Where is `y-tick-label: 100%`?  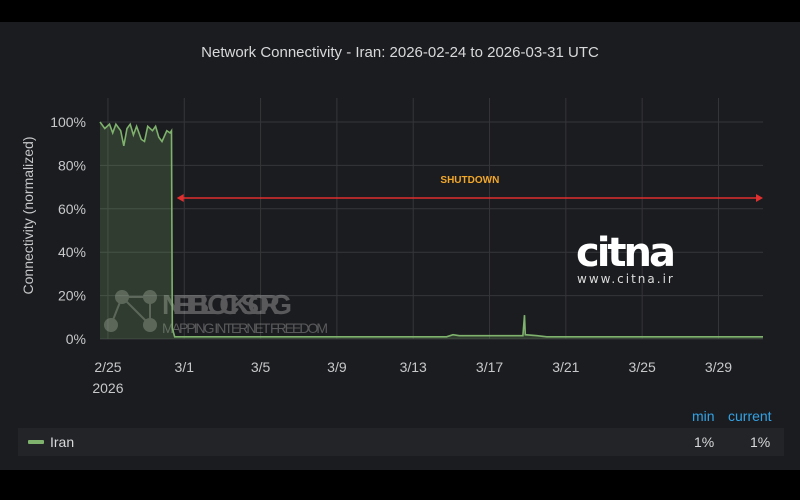
y-tick-label: 100% is located at coordinates (68, 122).